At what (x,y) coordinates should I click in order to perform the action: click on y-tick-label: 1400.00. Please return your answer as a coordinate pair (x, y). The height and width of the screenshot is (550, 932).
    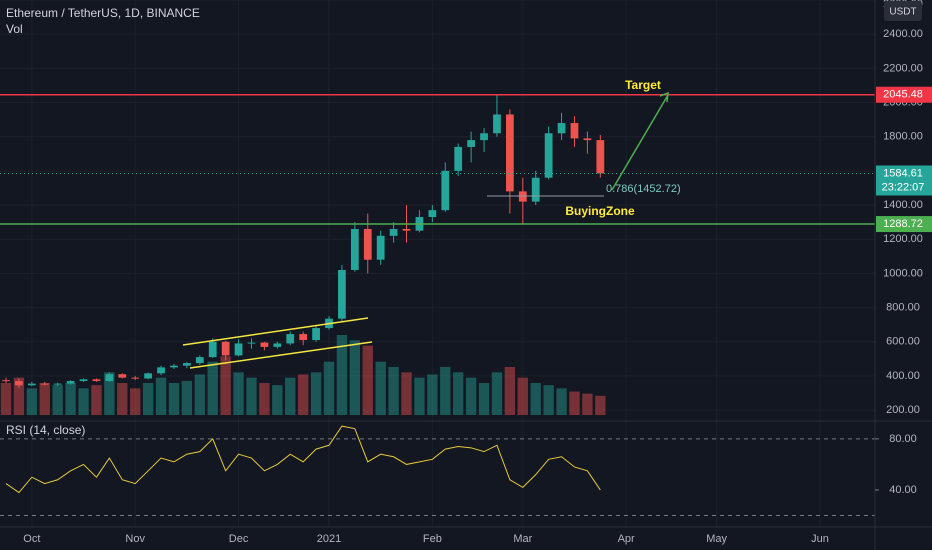
    Looking at the image, I should click on (903, 205).